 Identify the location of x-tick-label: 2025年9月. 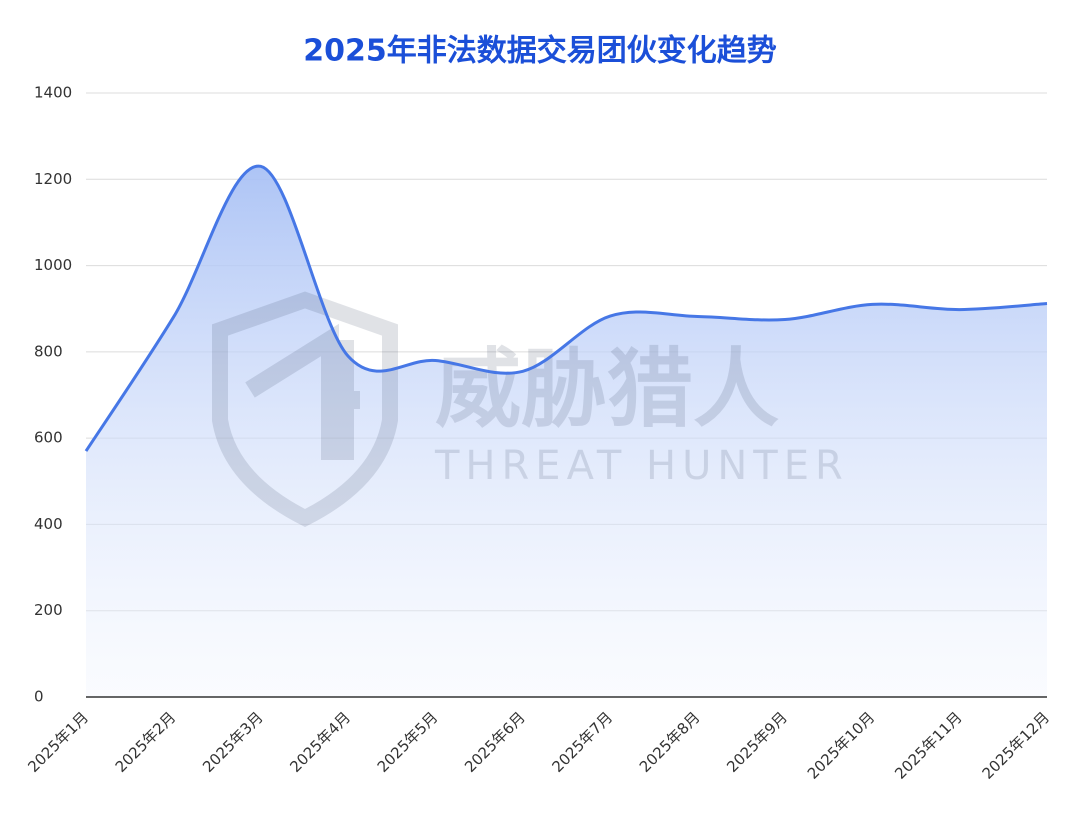
(757, 742).